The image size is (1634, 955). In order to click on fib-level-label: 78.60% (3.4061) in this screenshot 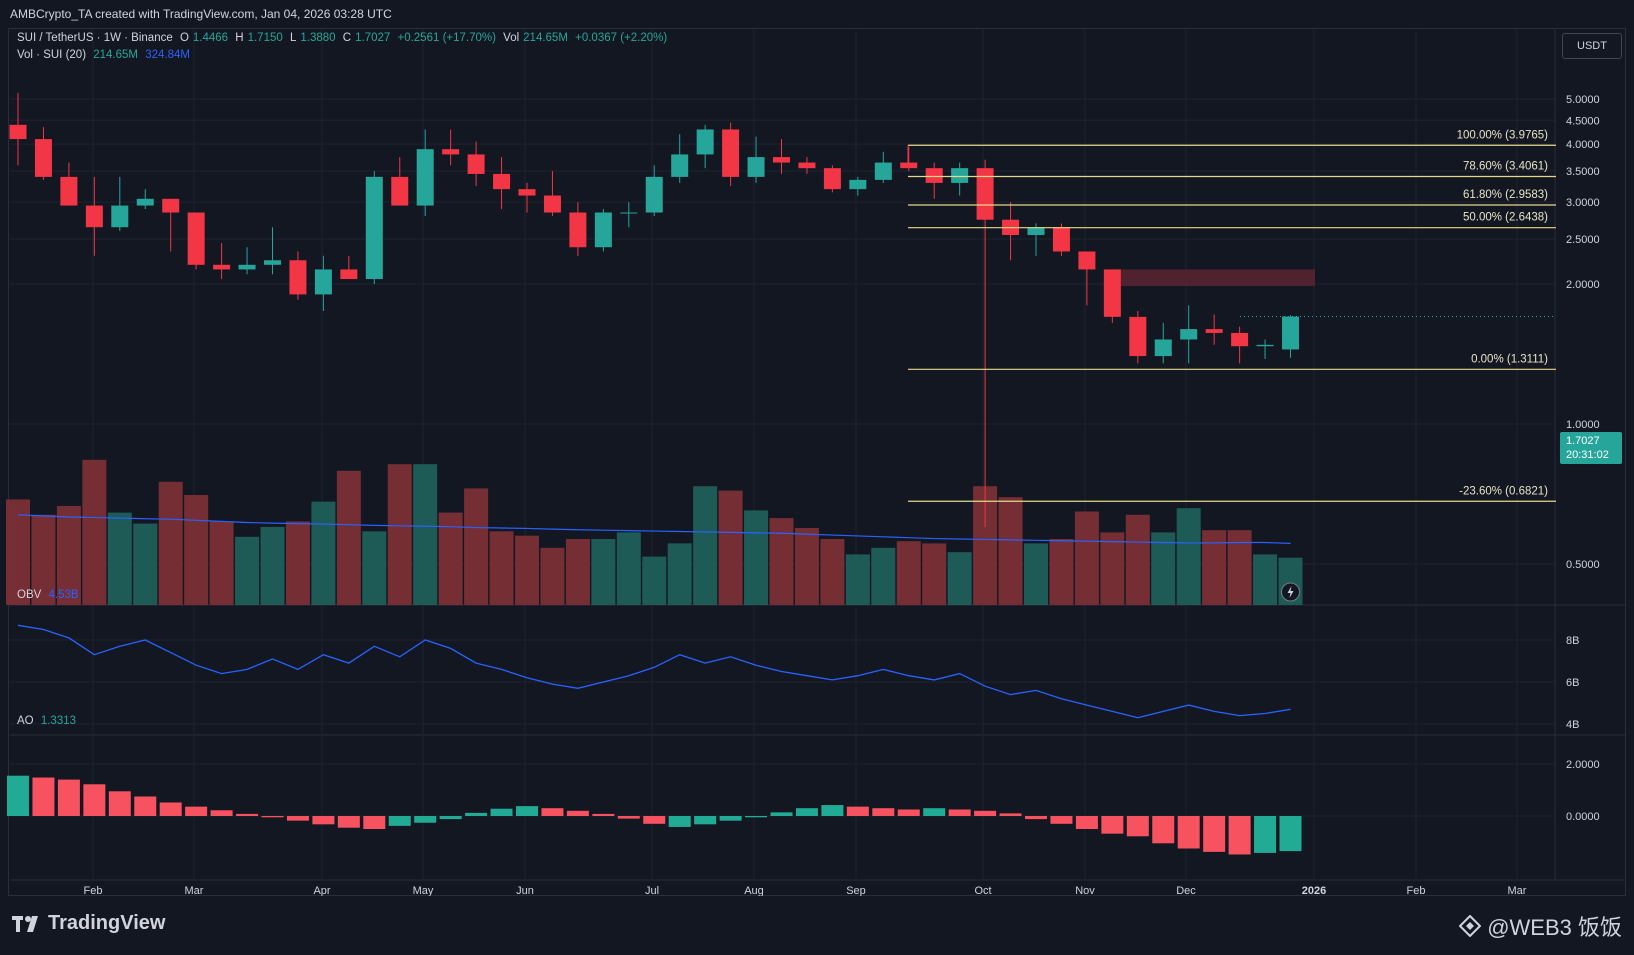, I will do `click(1505, 167)`.